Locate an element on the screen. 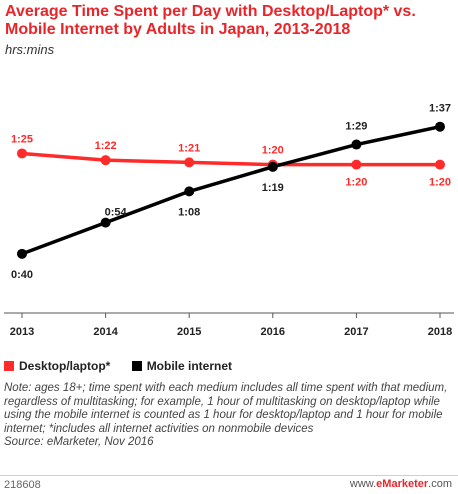  data-label-mobile: 1:37 is located at coordinates (440, 109).